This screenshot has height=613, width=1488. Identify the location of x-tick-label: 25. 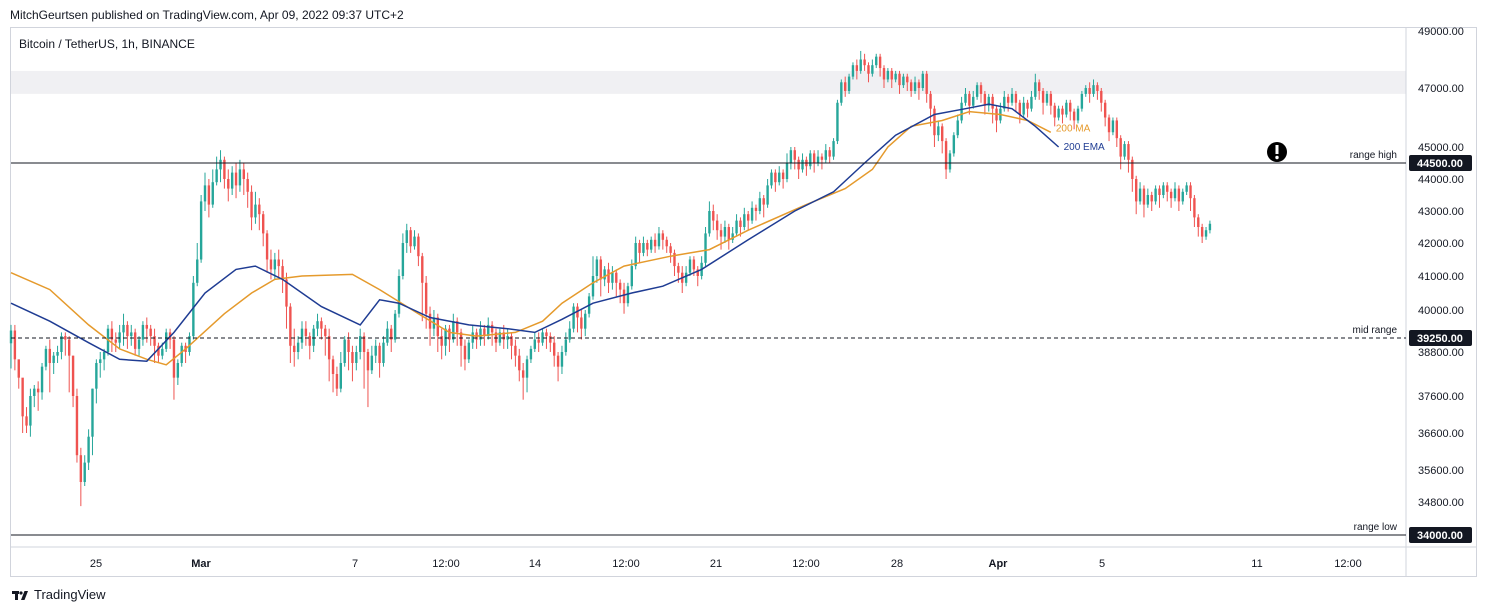
(96, 564).